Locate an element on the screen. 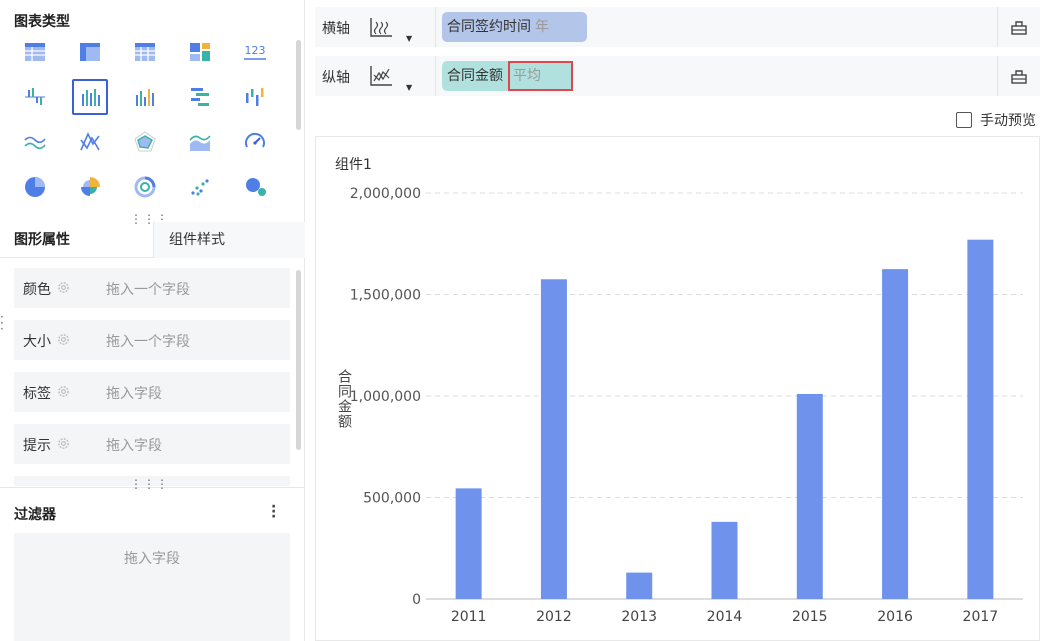 Image resolution: width=1044 pixels, height=641 pixels. prop-overflow is located at coordinates (152, 481).